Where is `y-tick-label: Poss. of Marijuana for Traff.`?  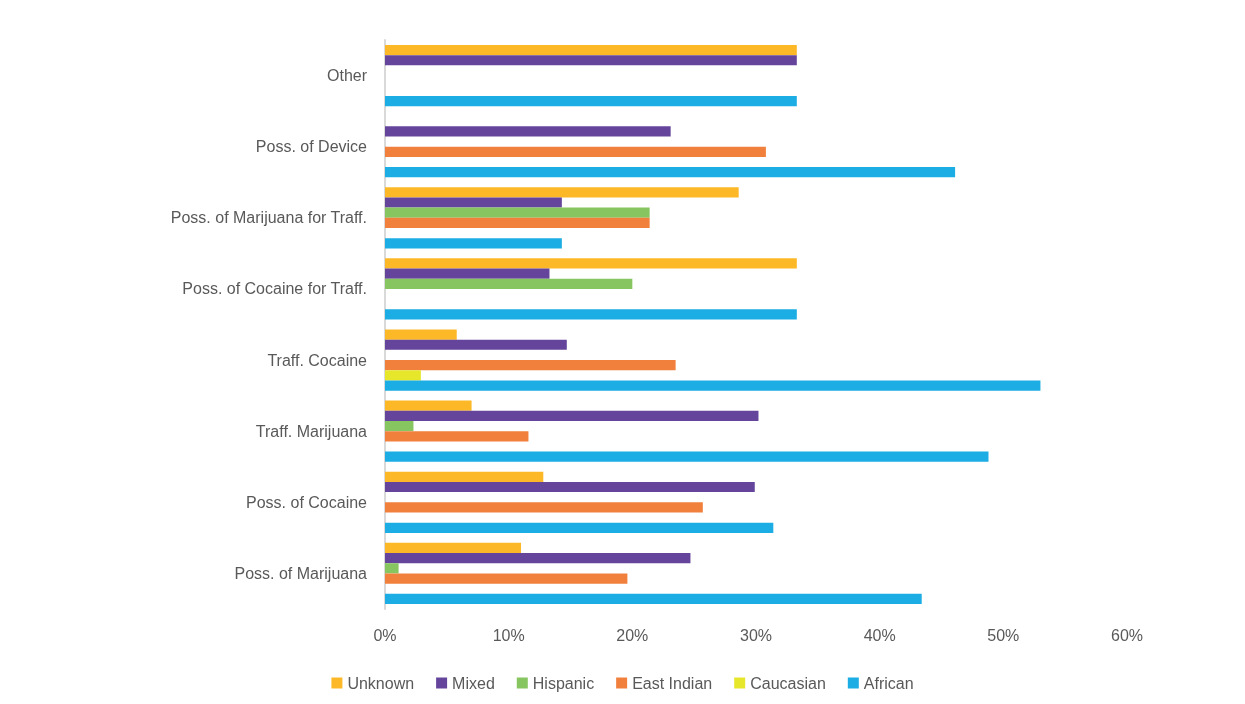 y-tick-label: Poss. of Marijuana for Traff. is located at coordinates (268, 218).